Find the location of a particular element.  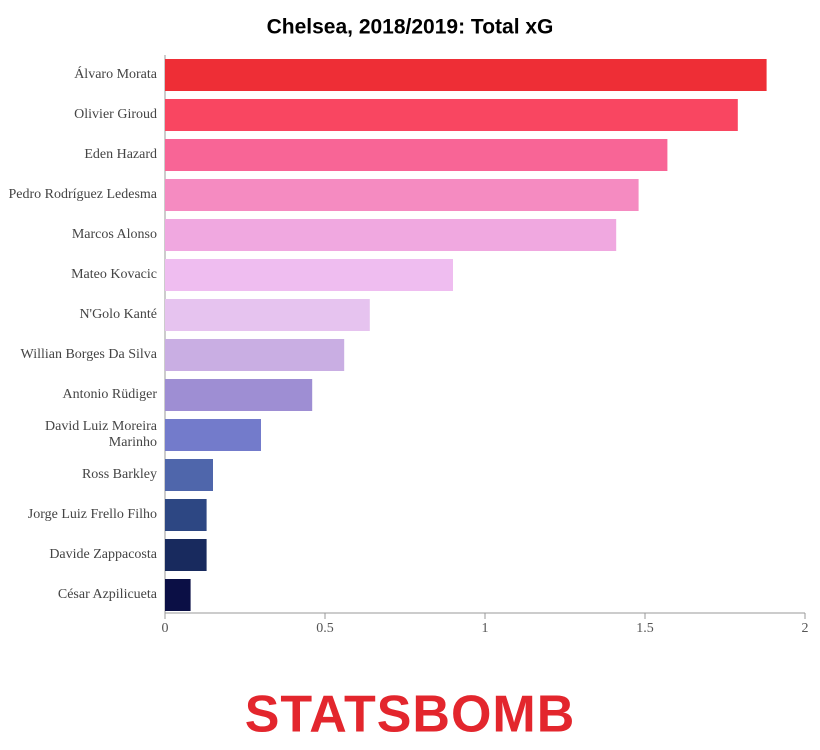

y-tick-label: Marcos Alonso is located at coordinates (114, 234).